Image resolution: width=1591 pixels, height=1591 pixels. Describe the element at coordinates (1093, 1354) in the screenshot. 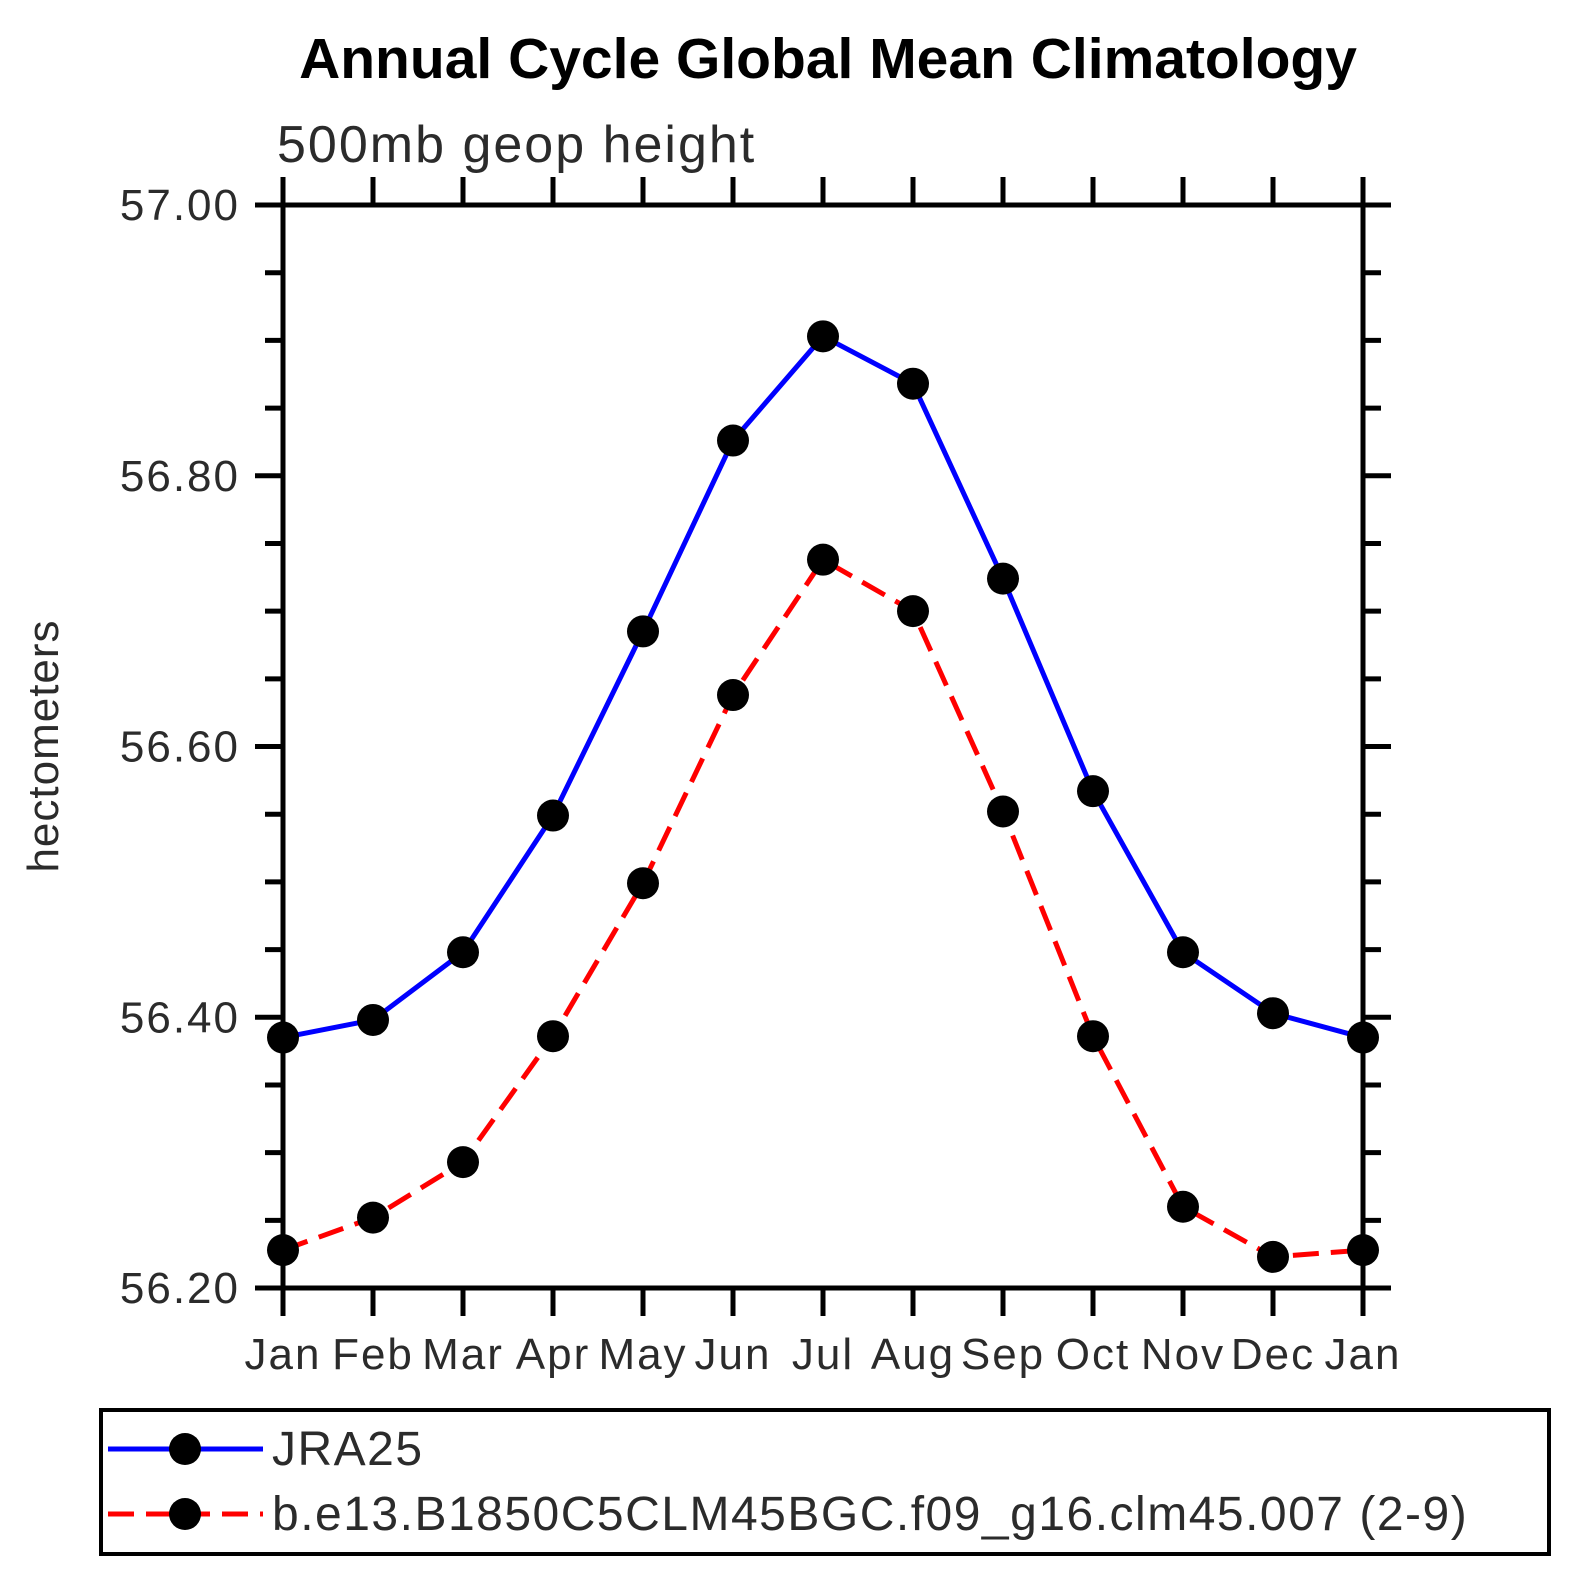

I see `x-tick-label: Oct` at that location.